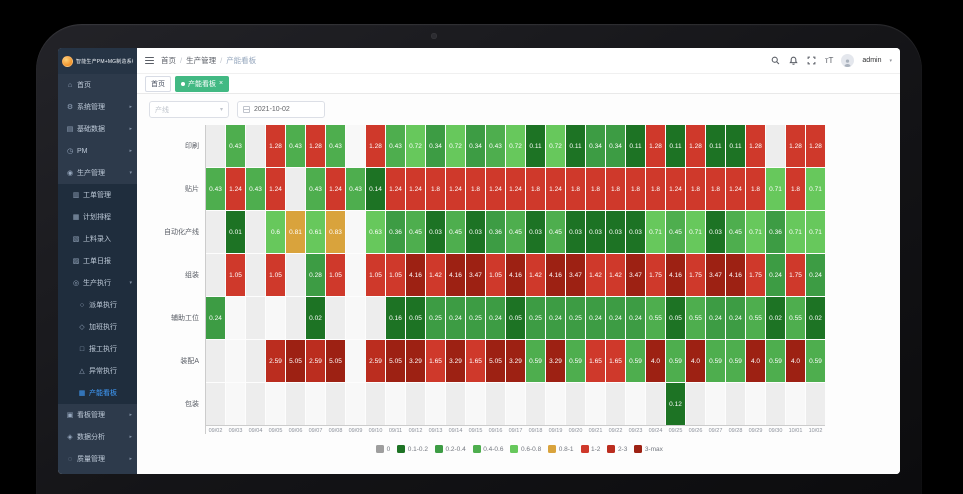 Image resolution: width=963 pixels, height=494 pixels. What do you see at coordinates (848, 60) in the screenshot?
I see `avatar` at bounding box center [848, 60].